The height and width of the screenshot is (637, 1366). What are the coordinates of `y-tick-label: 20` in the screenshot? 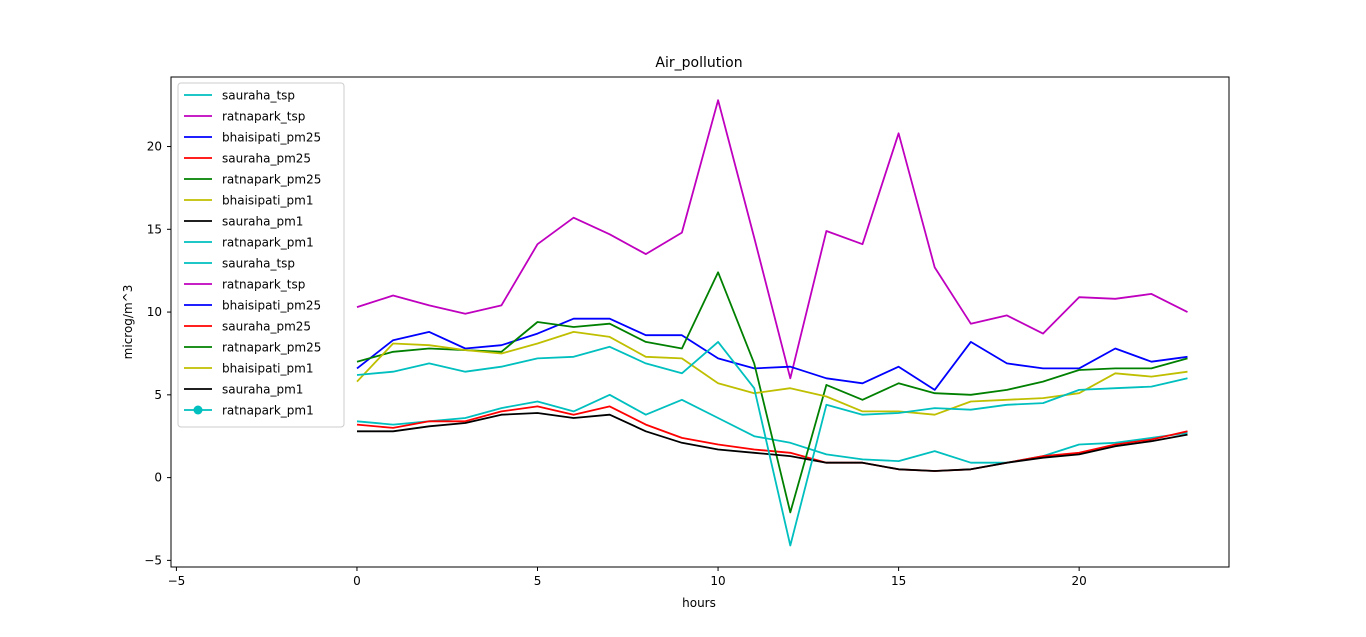 It's located at (154, 147).